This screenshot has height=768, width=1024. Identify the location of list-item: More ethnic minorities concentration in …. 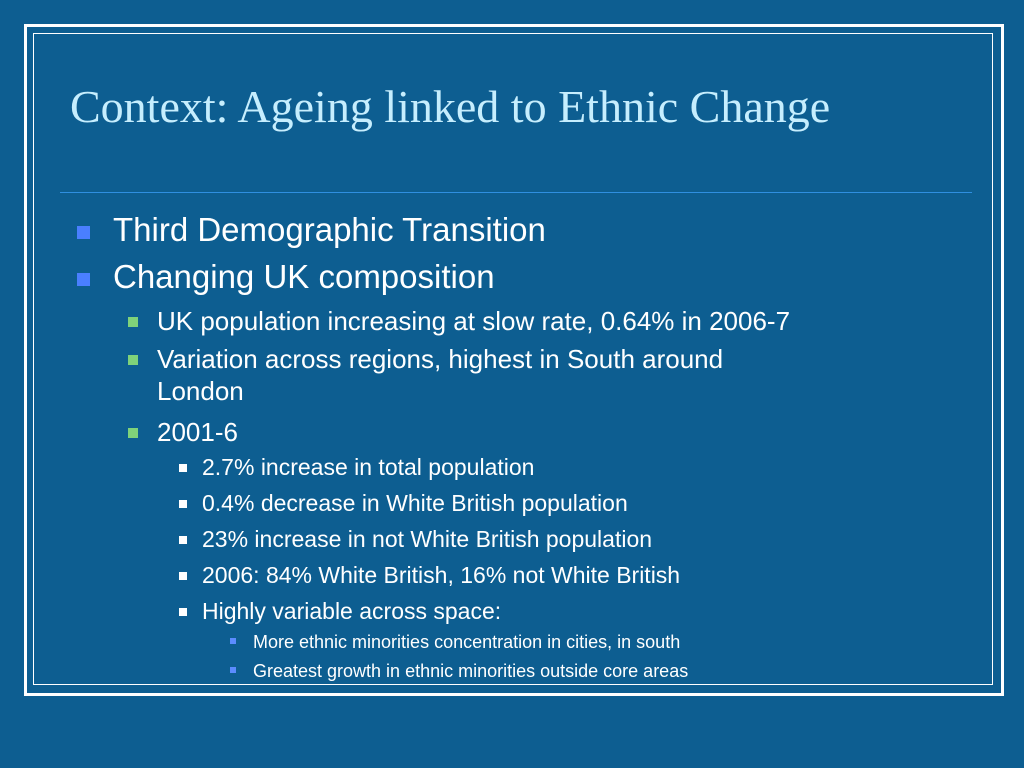
(467, 642).